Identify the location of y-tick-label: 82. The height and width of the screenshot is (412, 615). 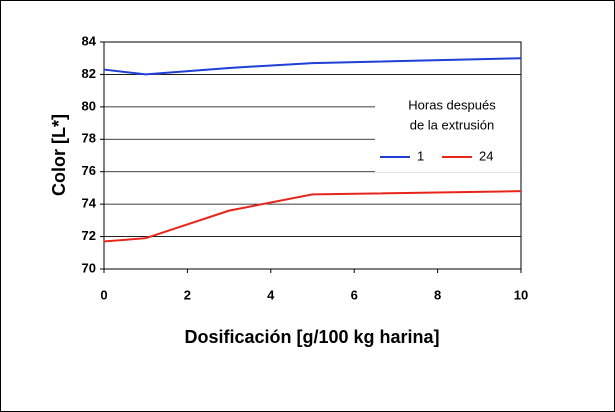
(89, 73).